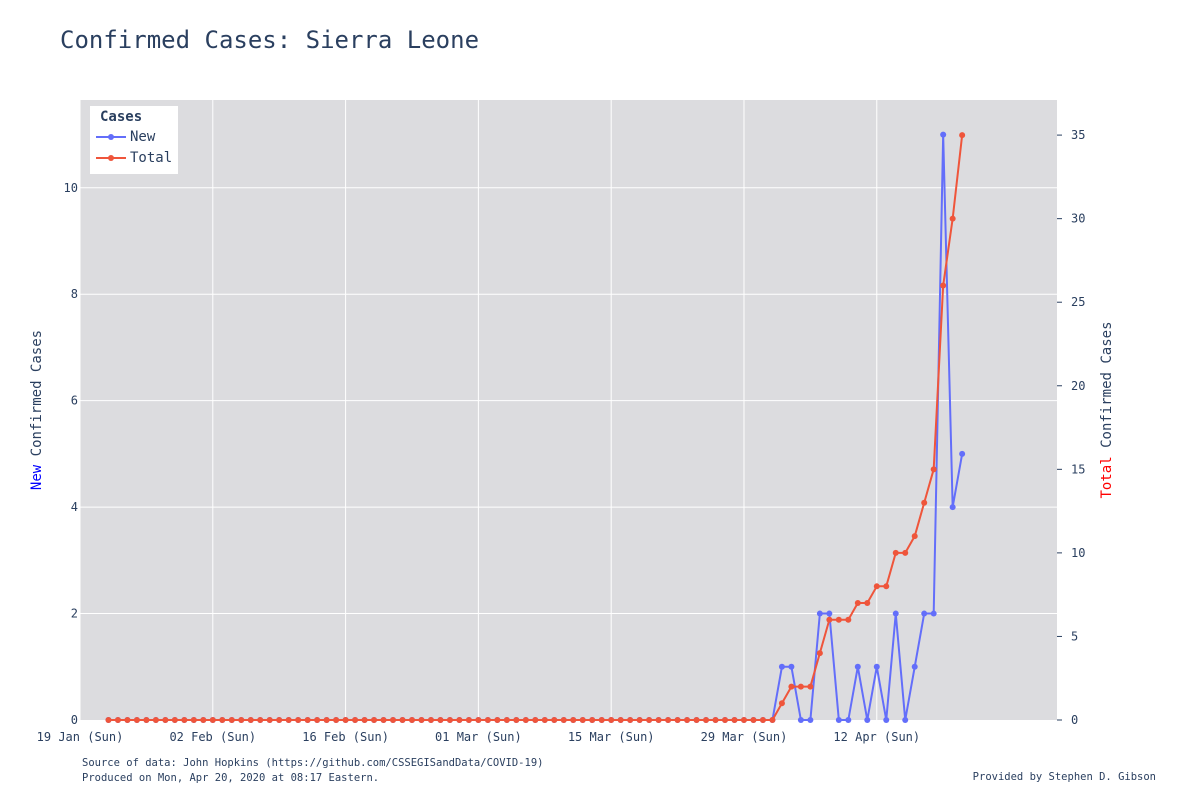  Describe the element at coordinates (37, 397) in the screenshot. I see `y-left-axis-title-rest: Confirmed Cases` at that location.